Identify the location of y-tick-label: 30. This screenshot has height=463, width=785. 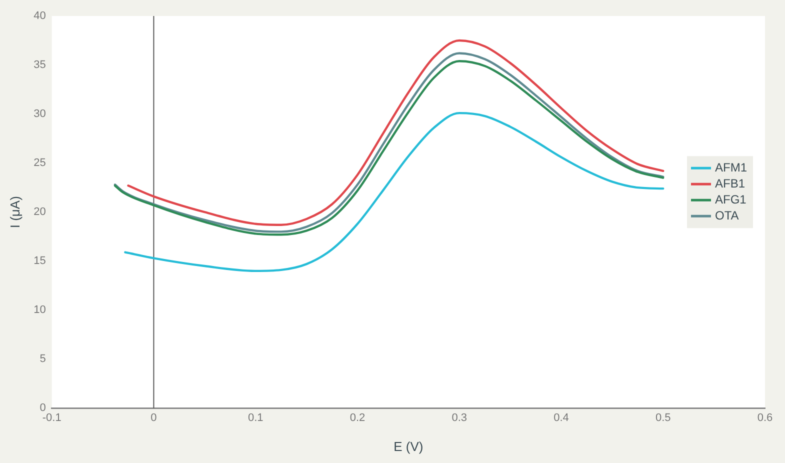
(40, 114).